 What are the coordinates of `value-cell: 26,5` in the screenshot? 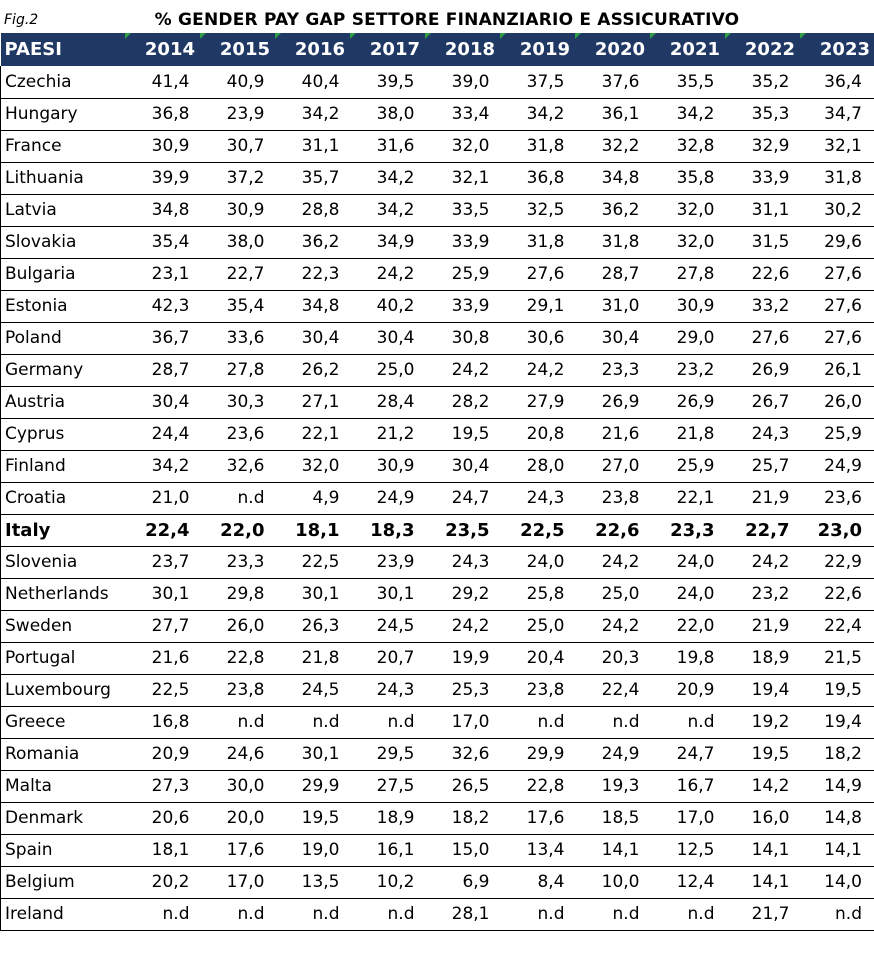 It's located at (462, 786).